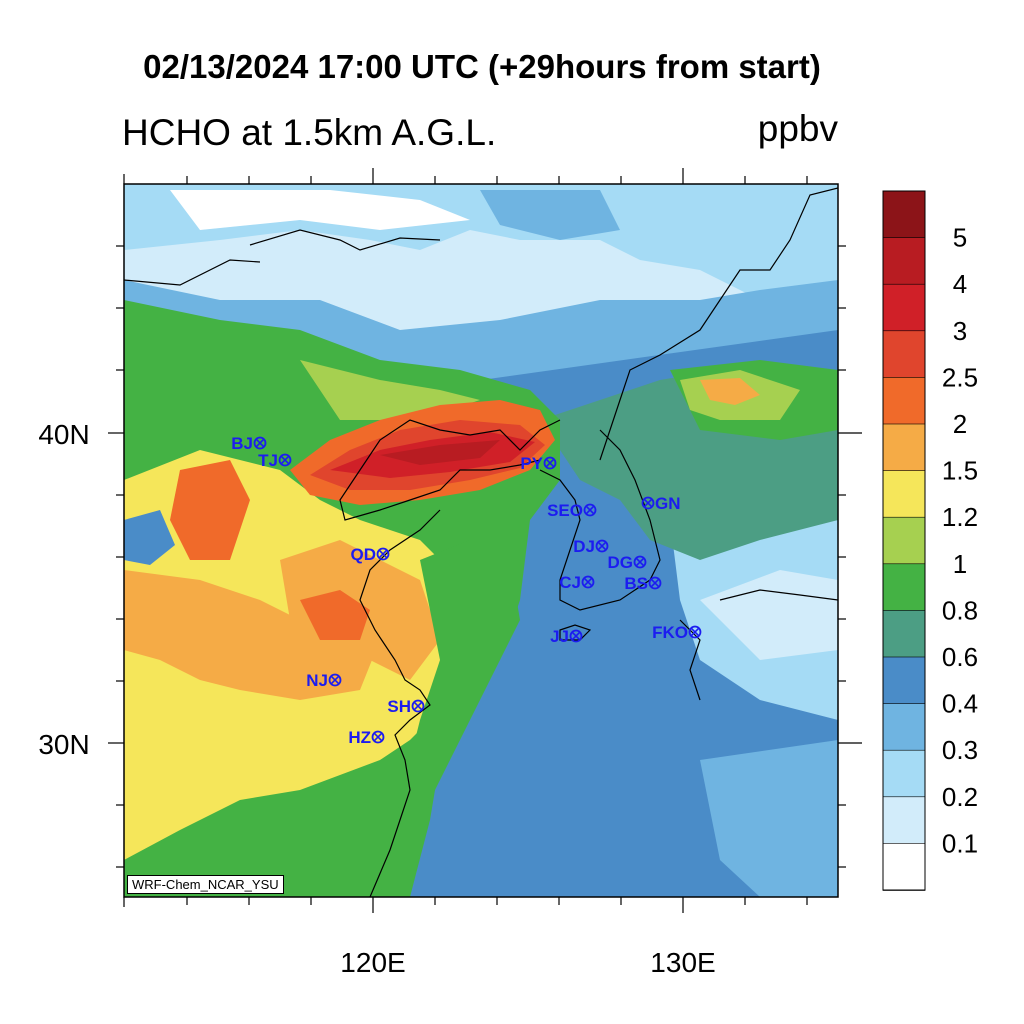 This screenshot has width=1024, height=1024. I want to click on lat-label-40n: 40N, so click(63, 434).